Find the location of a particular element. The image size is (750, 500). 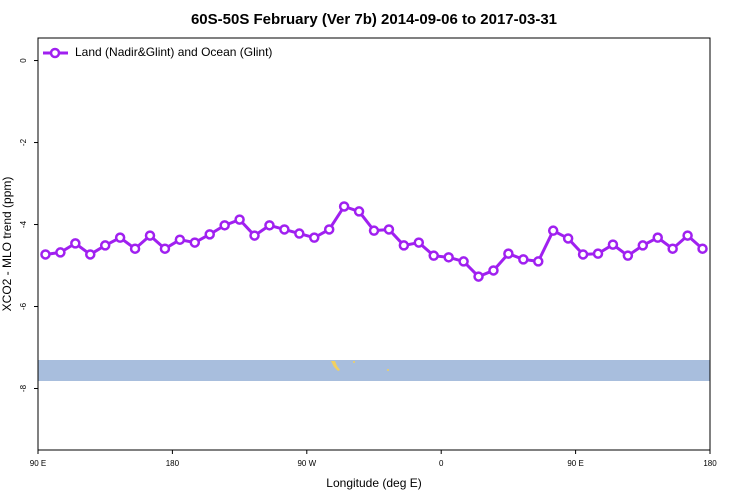

x-axis-label: Longitude (deg E) is located at coordinates (373, 483).